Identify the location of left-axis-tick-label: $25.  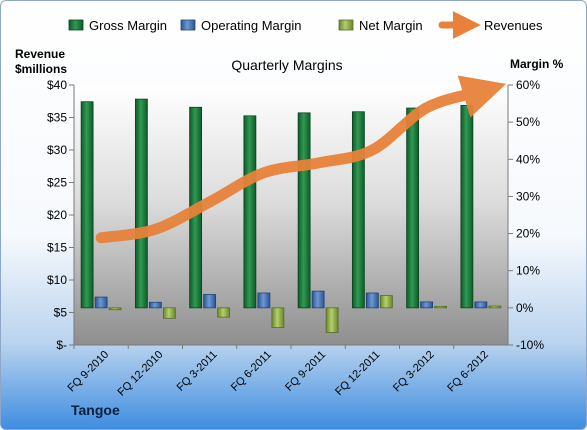
(57, 183).